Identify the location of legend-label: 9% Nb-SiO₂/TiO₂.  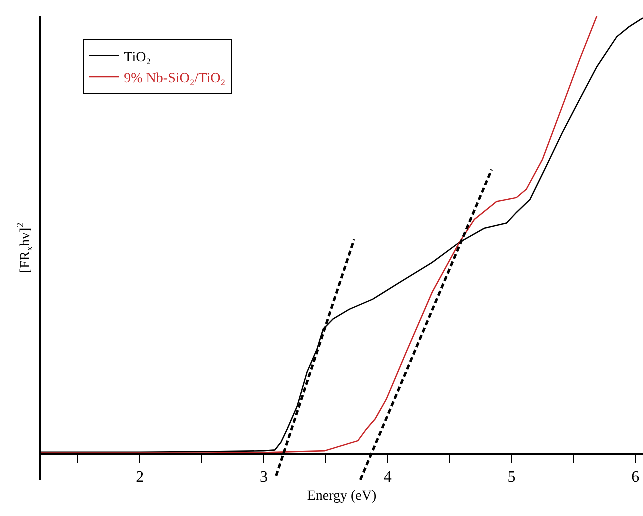
(175, 78).